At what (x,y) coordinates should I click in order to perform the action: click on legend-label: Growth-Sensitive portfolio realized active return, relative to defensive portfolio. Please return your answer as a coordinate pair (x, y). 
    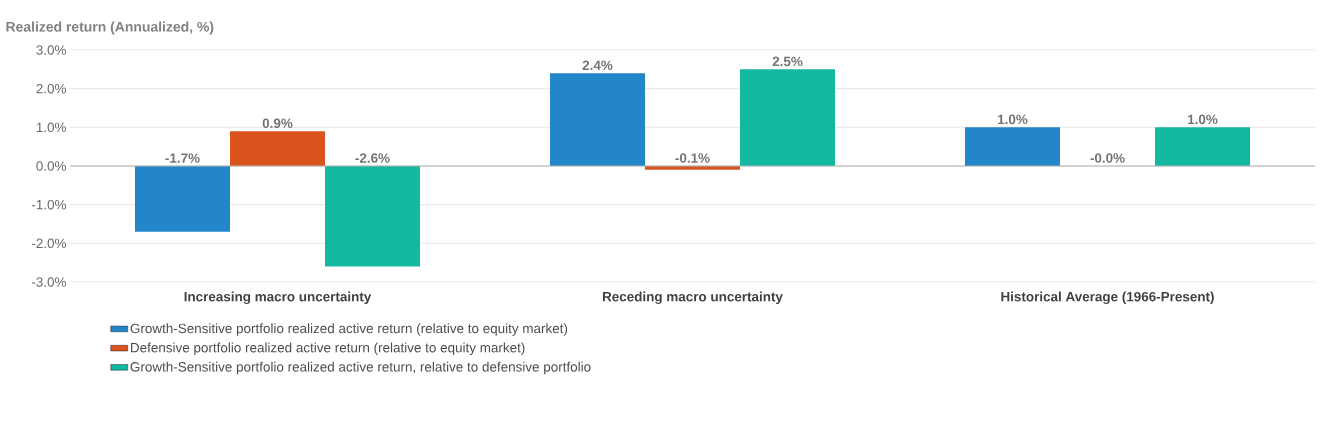
    Looking at the image, I should click on (360, 368).